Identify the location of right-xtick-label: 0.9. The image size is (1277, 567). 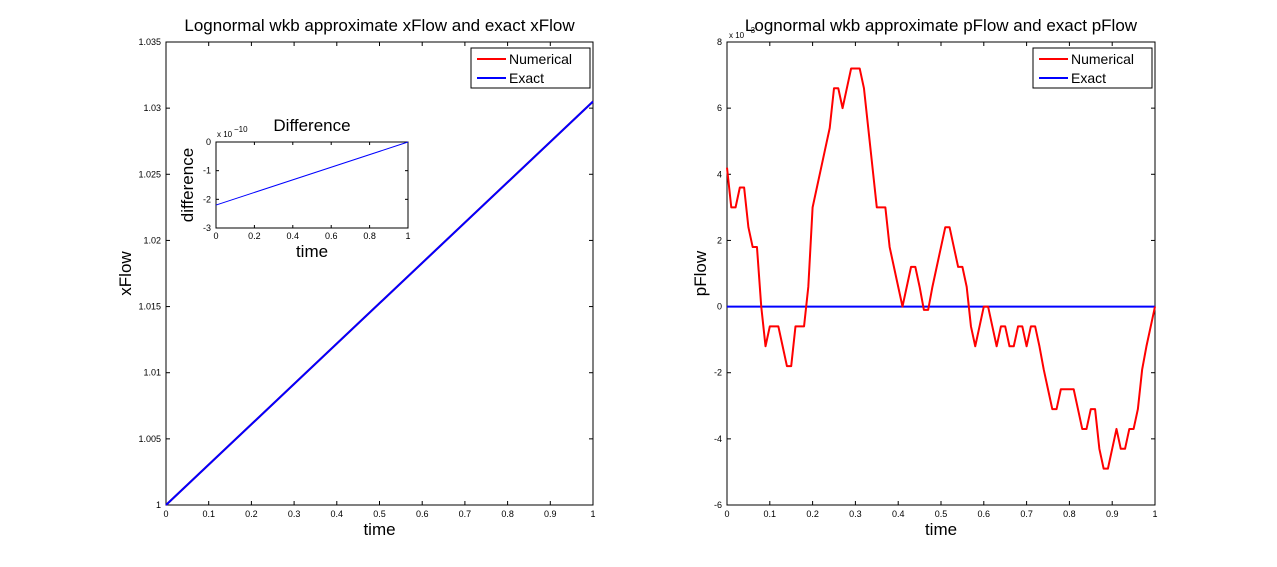
(1112, 514).